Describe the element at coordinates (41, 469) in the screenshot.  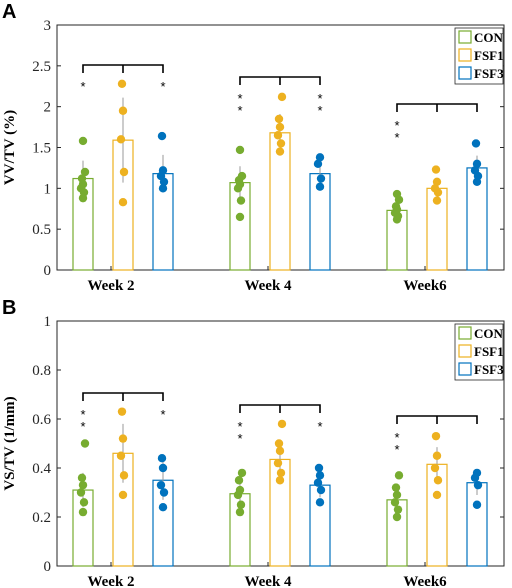
I see `y-tick-label: 0.4` at that location.